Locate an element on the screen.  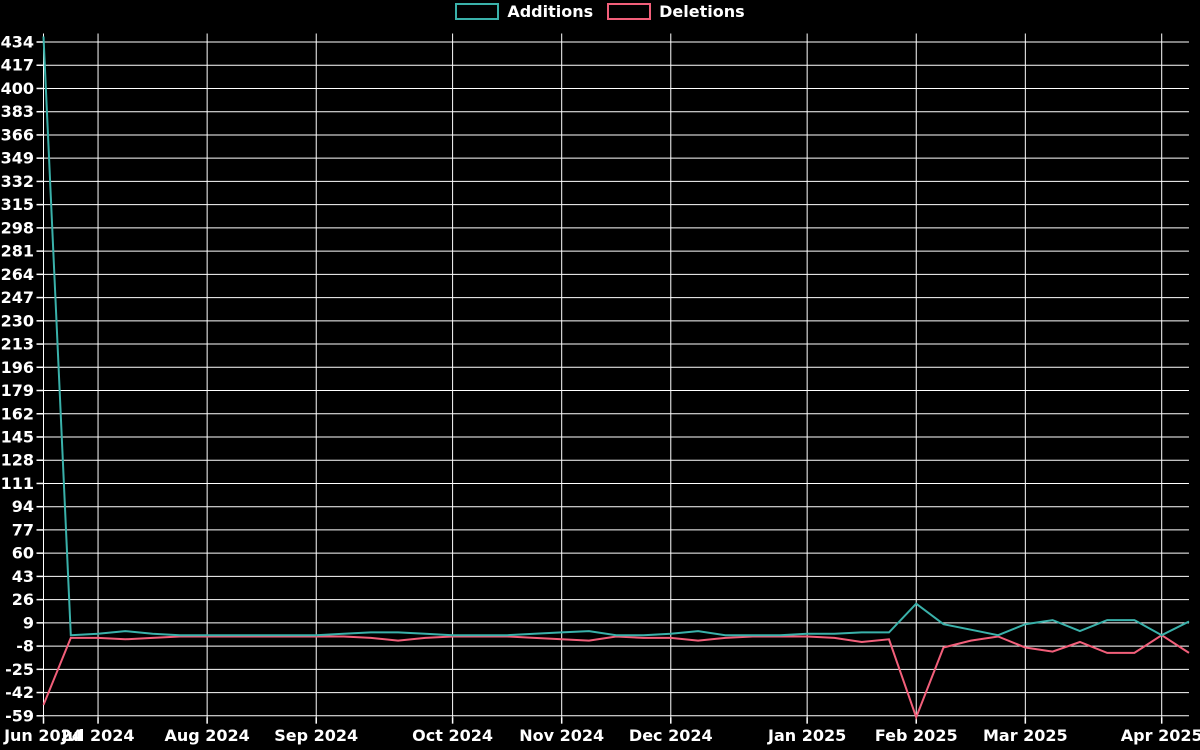
y-tick-label: -8 is located at coordinates (25, 646).